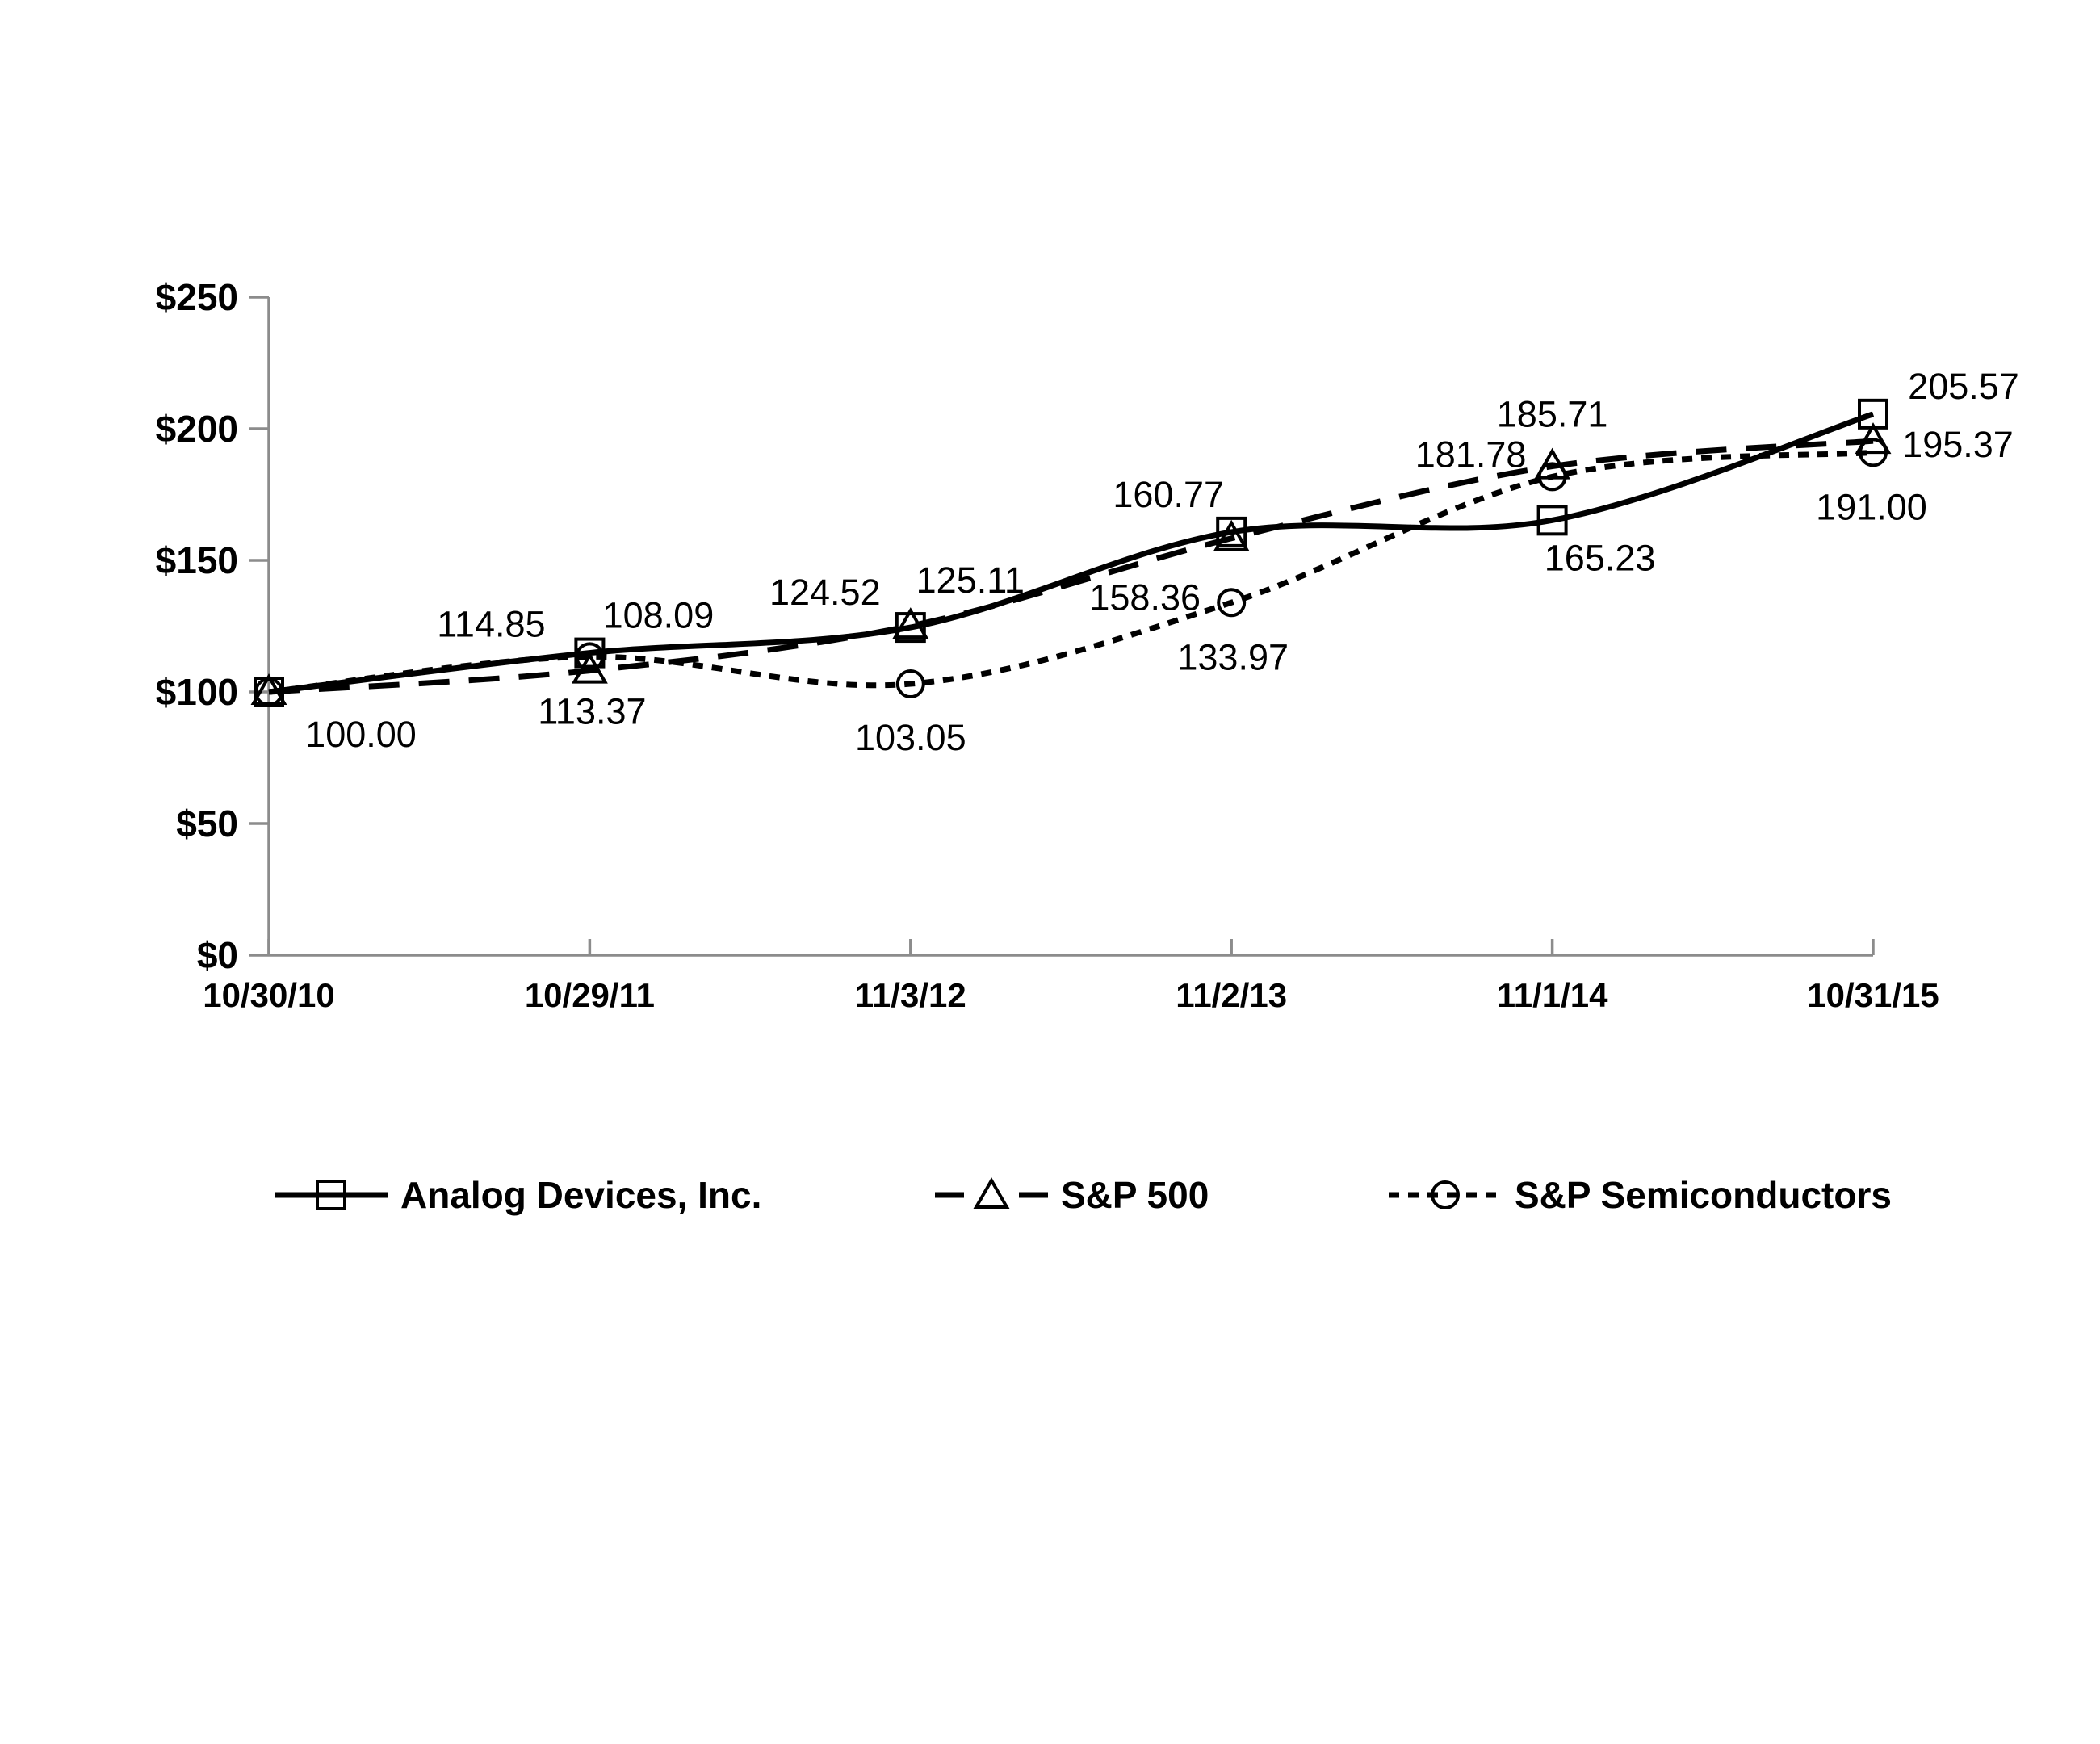 The image size is (2100, 1744). I want to click on x-tick-label: 11/3/12, so click(911, 995).